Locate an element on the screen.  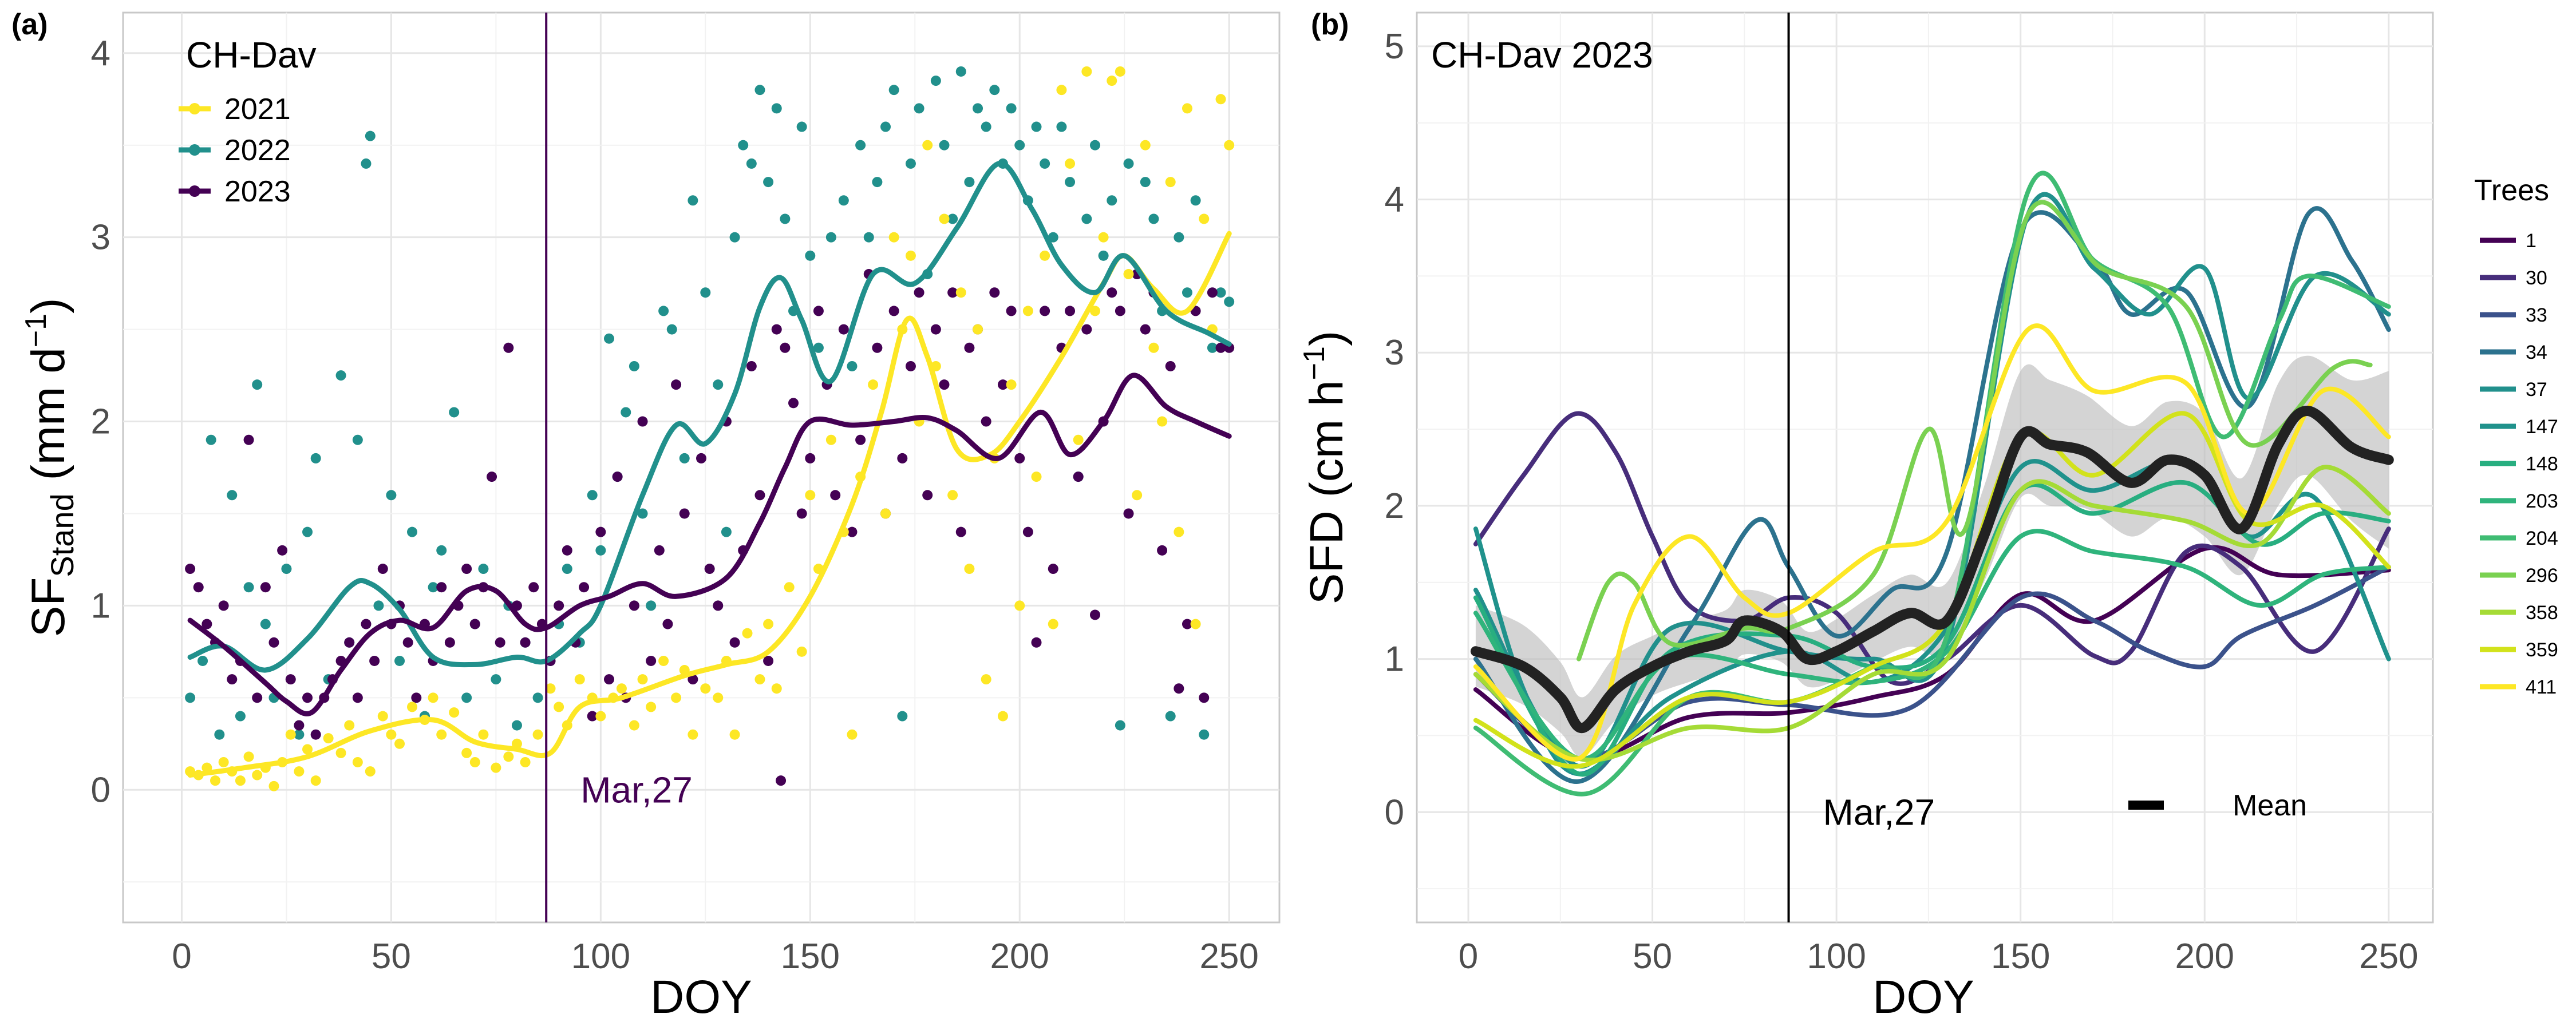
y-tick-label: 2 is located at coordinates (1394, 506).